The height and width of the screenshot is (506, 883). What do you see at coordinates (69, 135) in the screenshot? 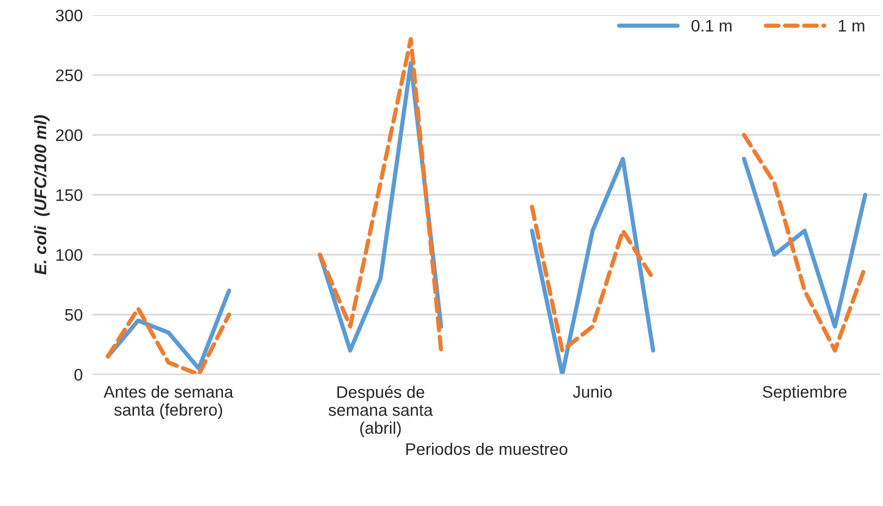
I see `y-tick-label: 200` at bounding box center [69, 135].